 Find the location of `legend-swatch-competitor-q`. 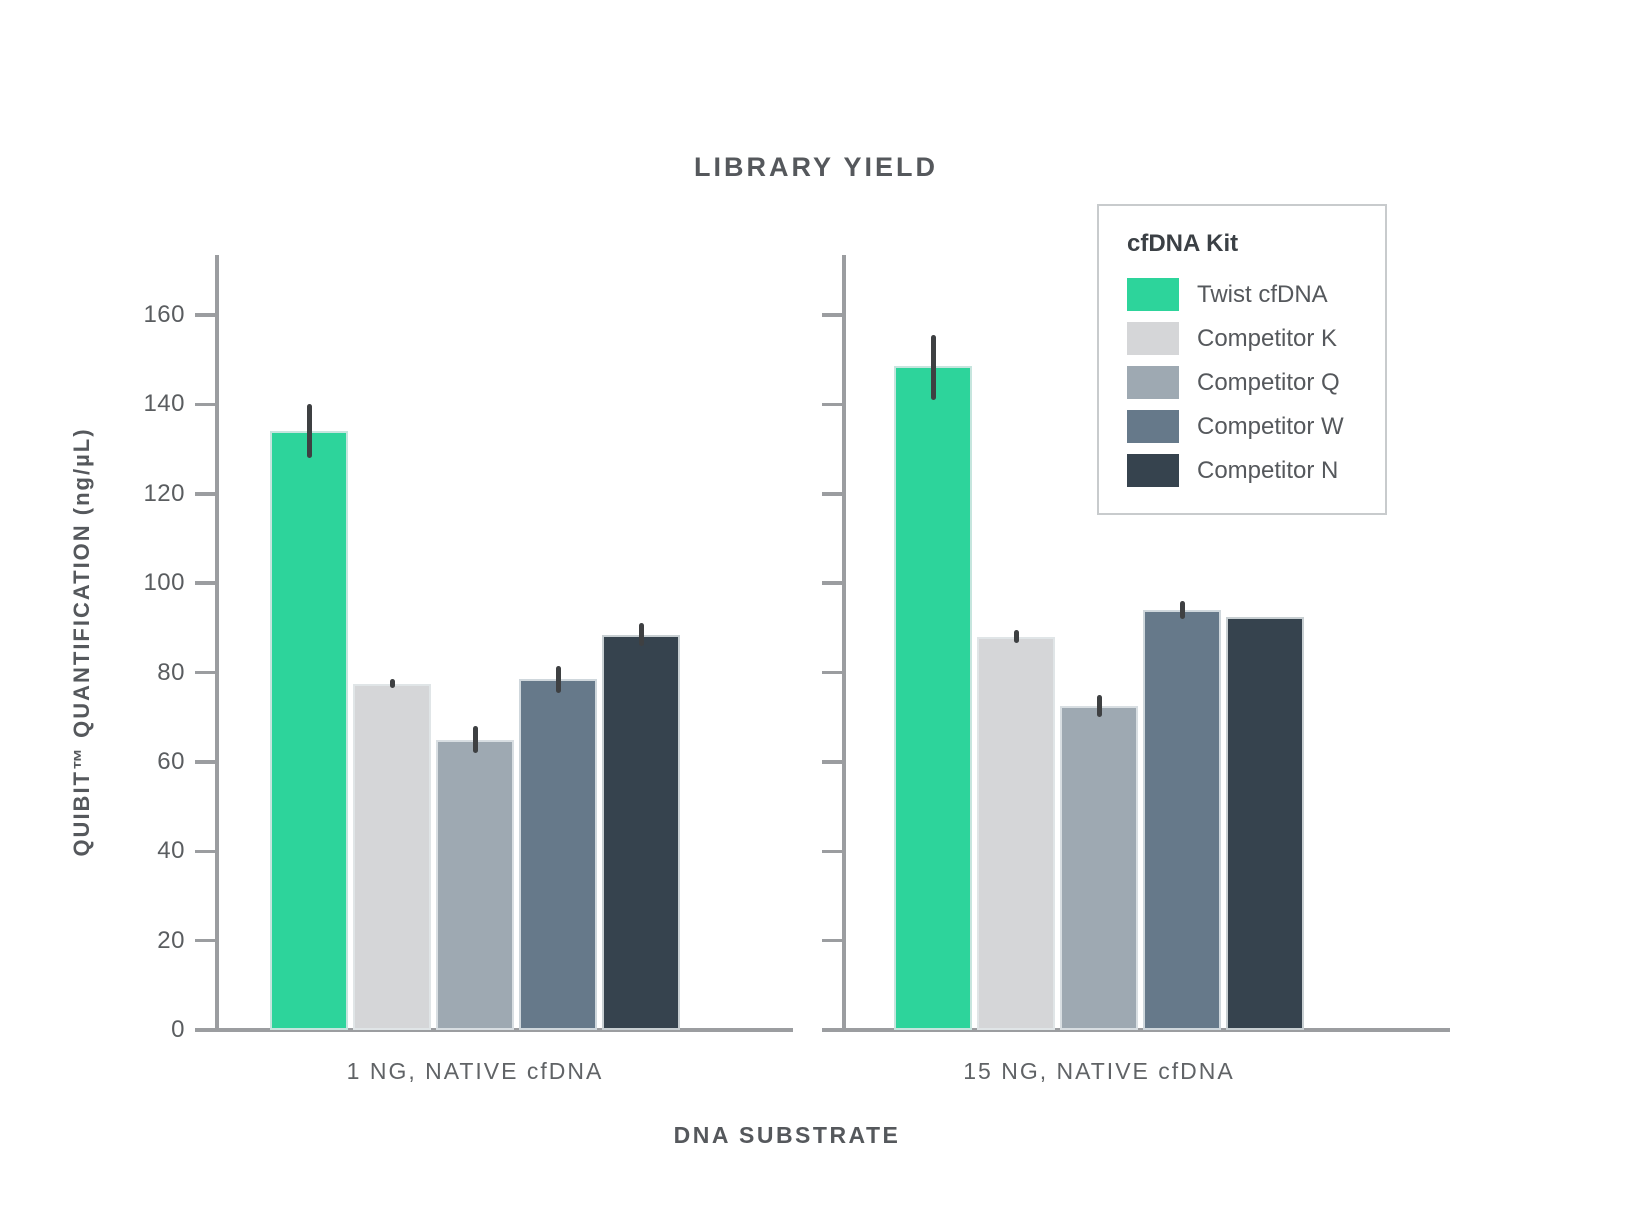

legend-swatch-competitor-q is located at coordinates (1153, 382).